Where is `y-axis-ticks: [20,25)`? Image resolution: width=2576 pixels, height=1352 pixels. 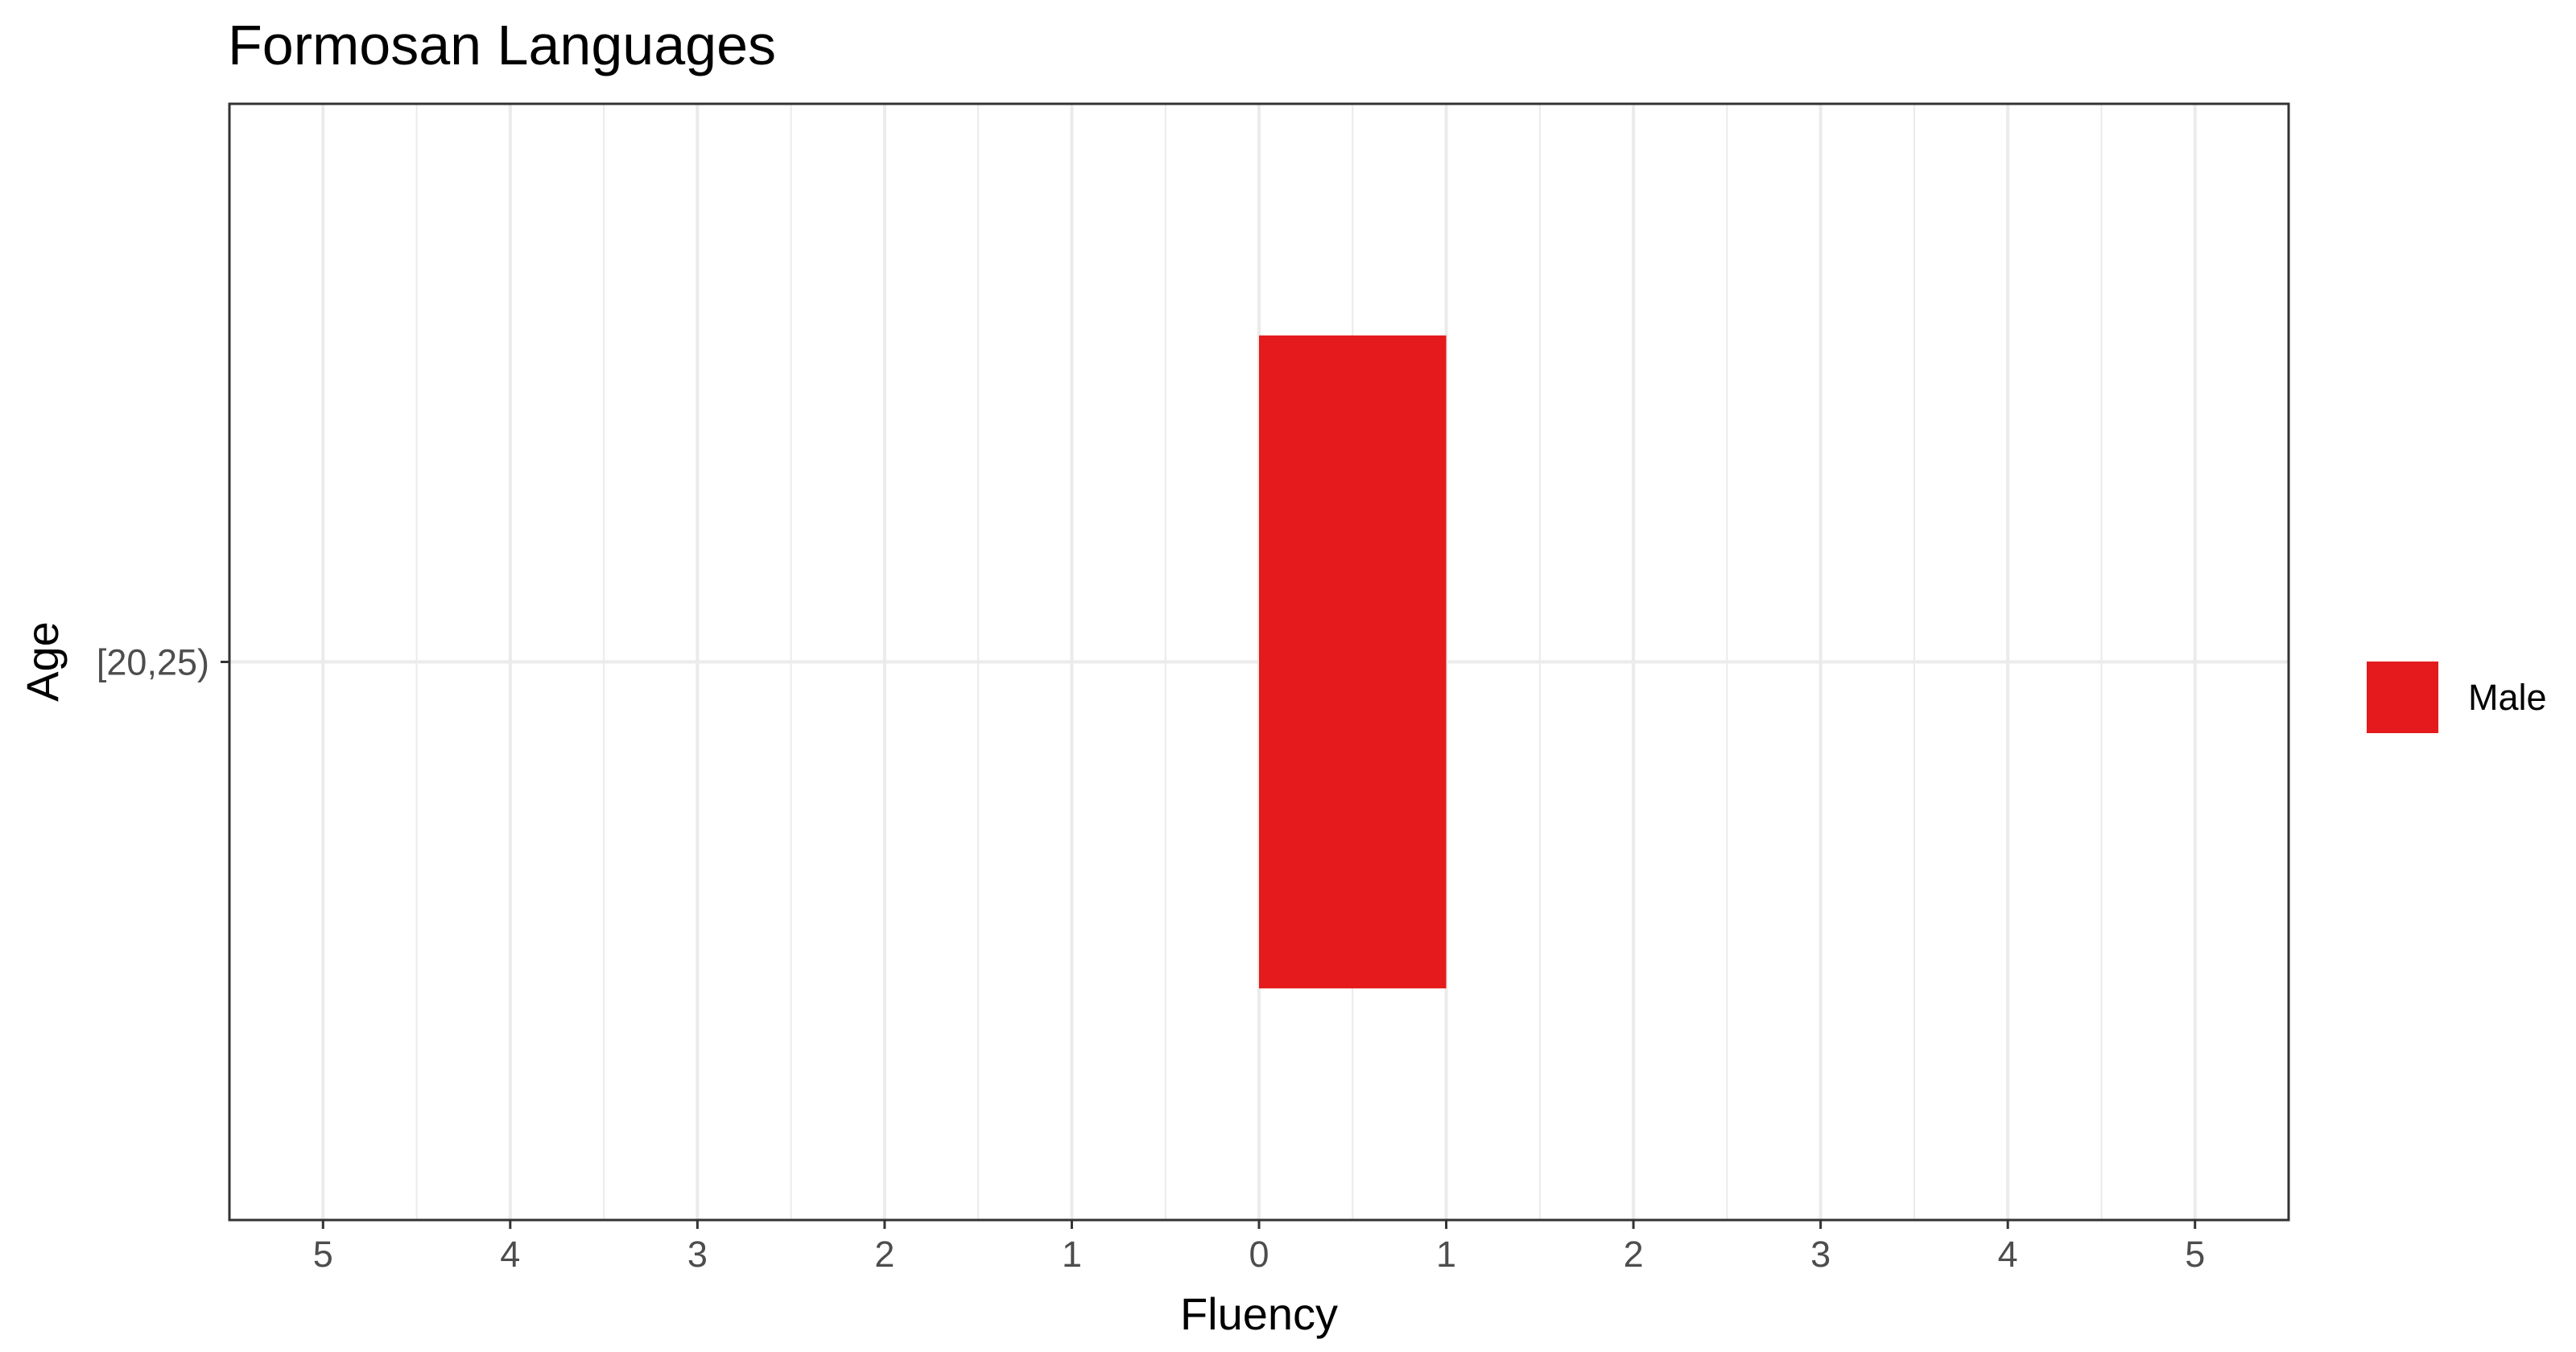 y-axis-ticks: [20,25) is located at coordinates (163, 662).